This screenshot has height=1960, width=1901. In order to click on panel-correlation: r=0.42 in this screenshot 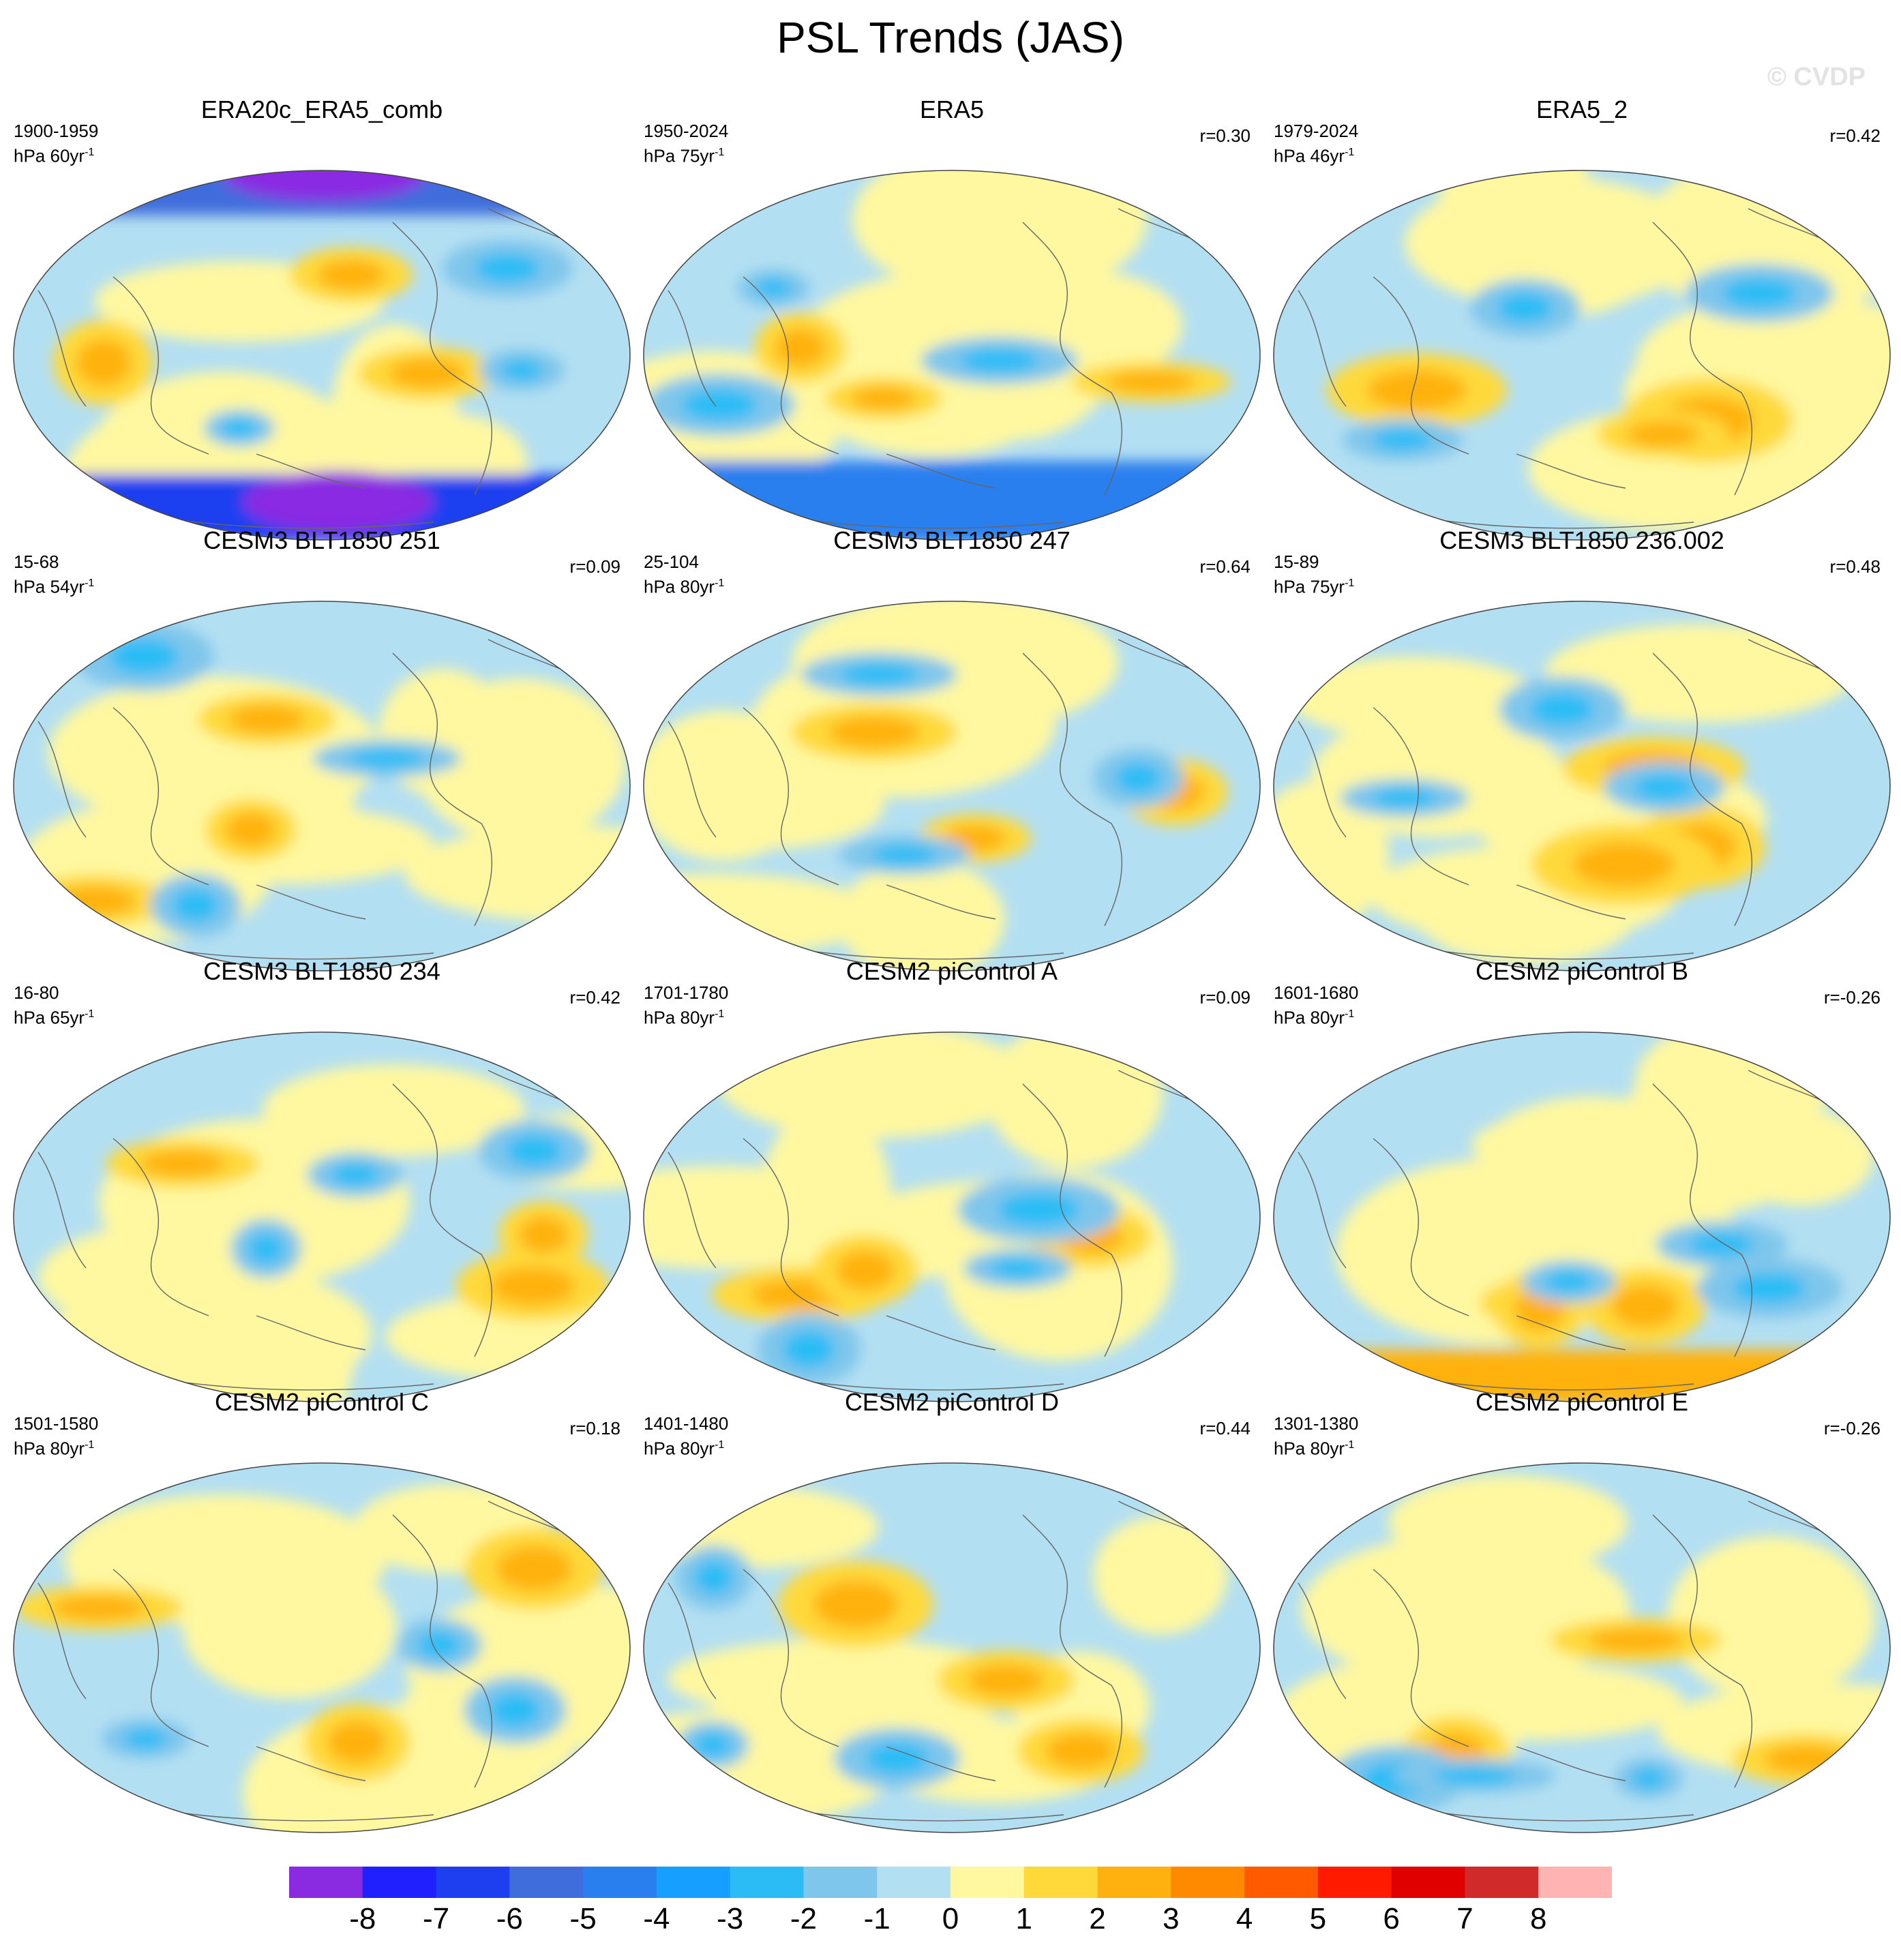, I will do `click(1855, 135)`.